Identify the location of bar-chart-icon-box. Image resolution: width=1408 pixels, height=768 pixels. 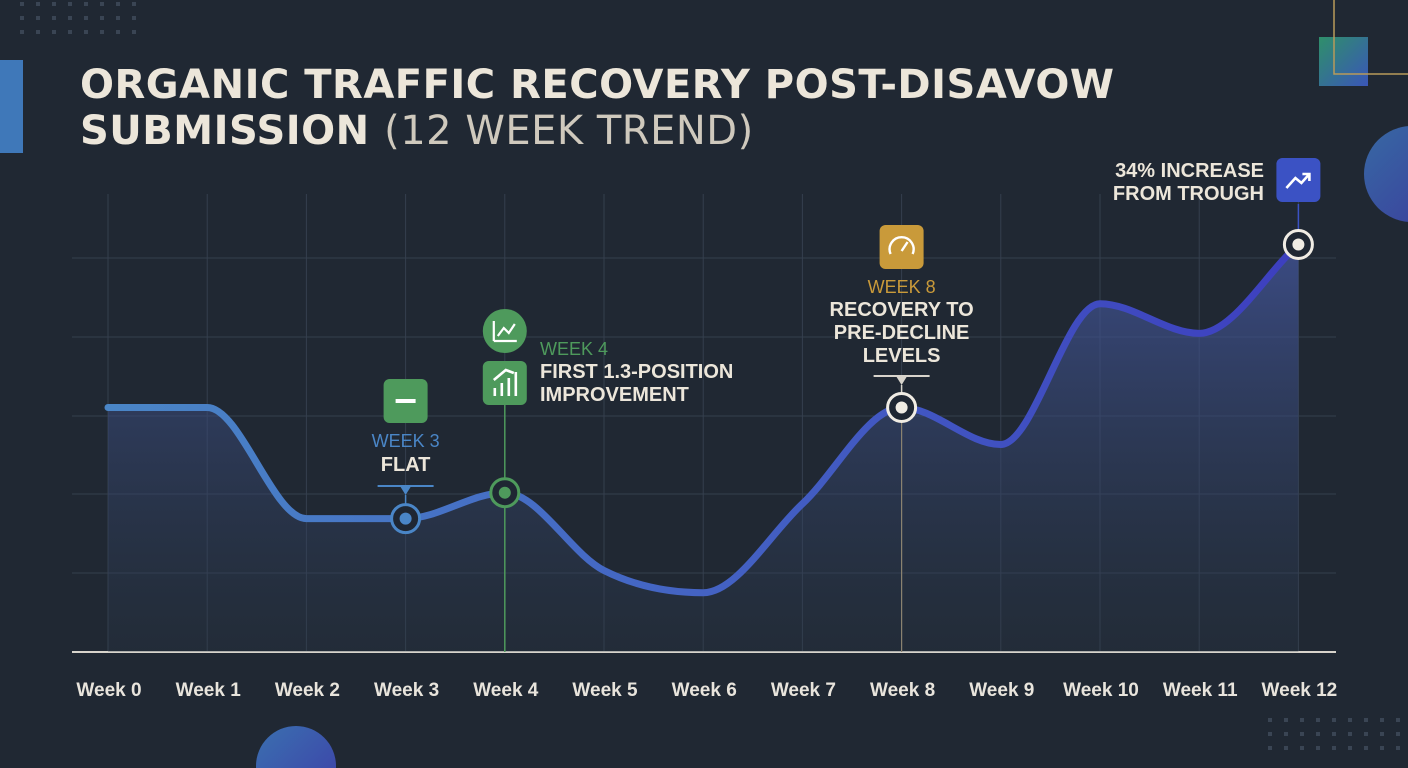
(504, 383).